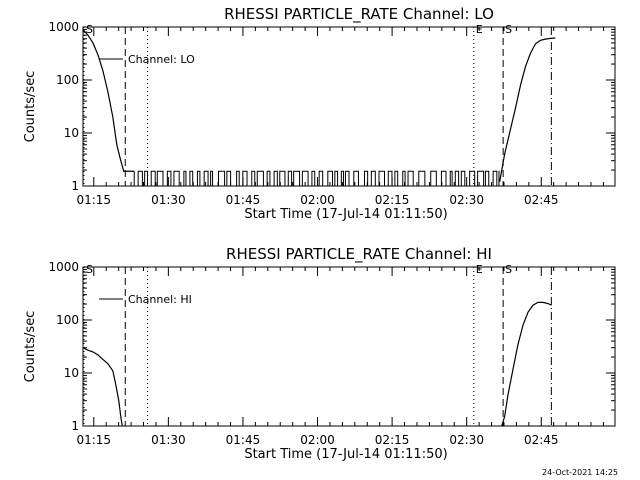  What do you see at coordinates (161, 59) in the screenshot?
I see `legend-label: Channel: LO` at bounding box center [161, 59].